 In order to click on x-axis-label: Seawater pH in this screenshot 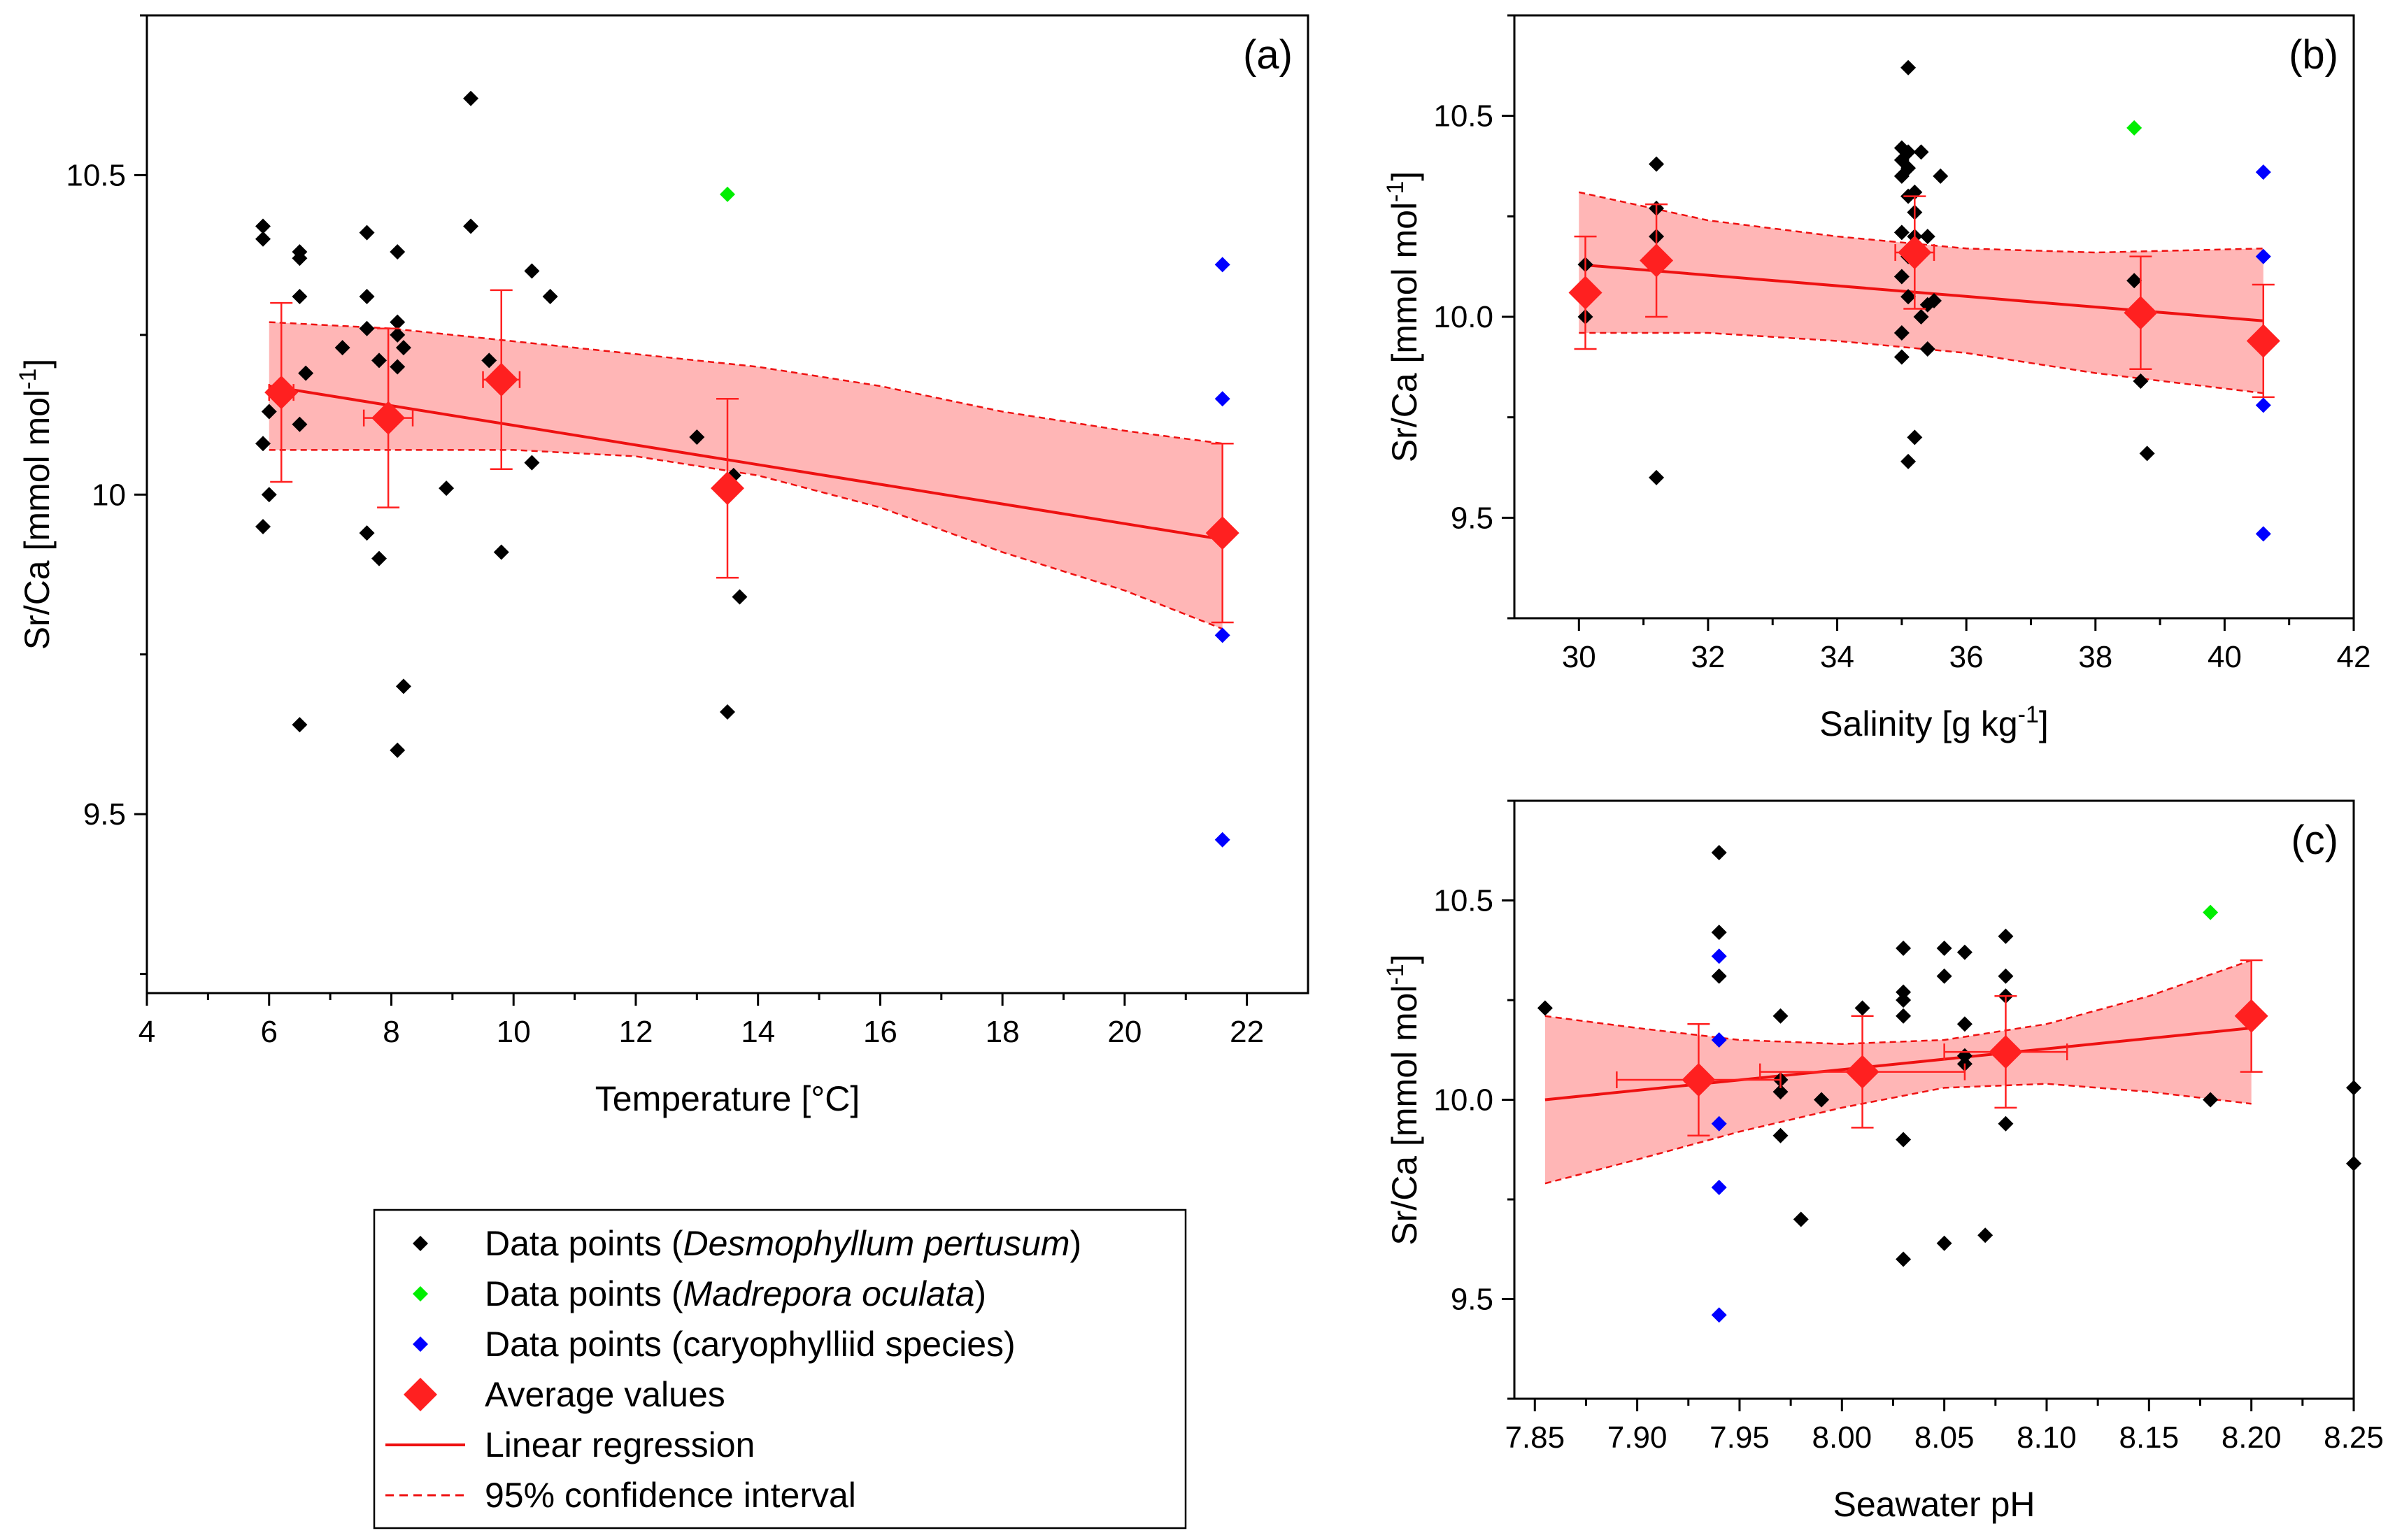, I will do `click(1934, 1504)`.